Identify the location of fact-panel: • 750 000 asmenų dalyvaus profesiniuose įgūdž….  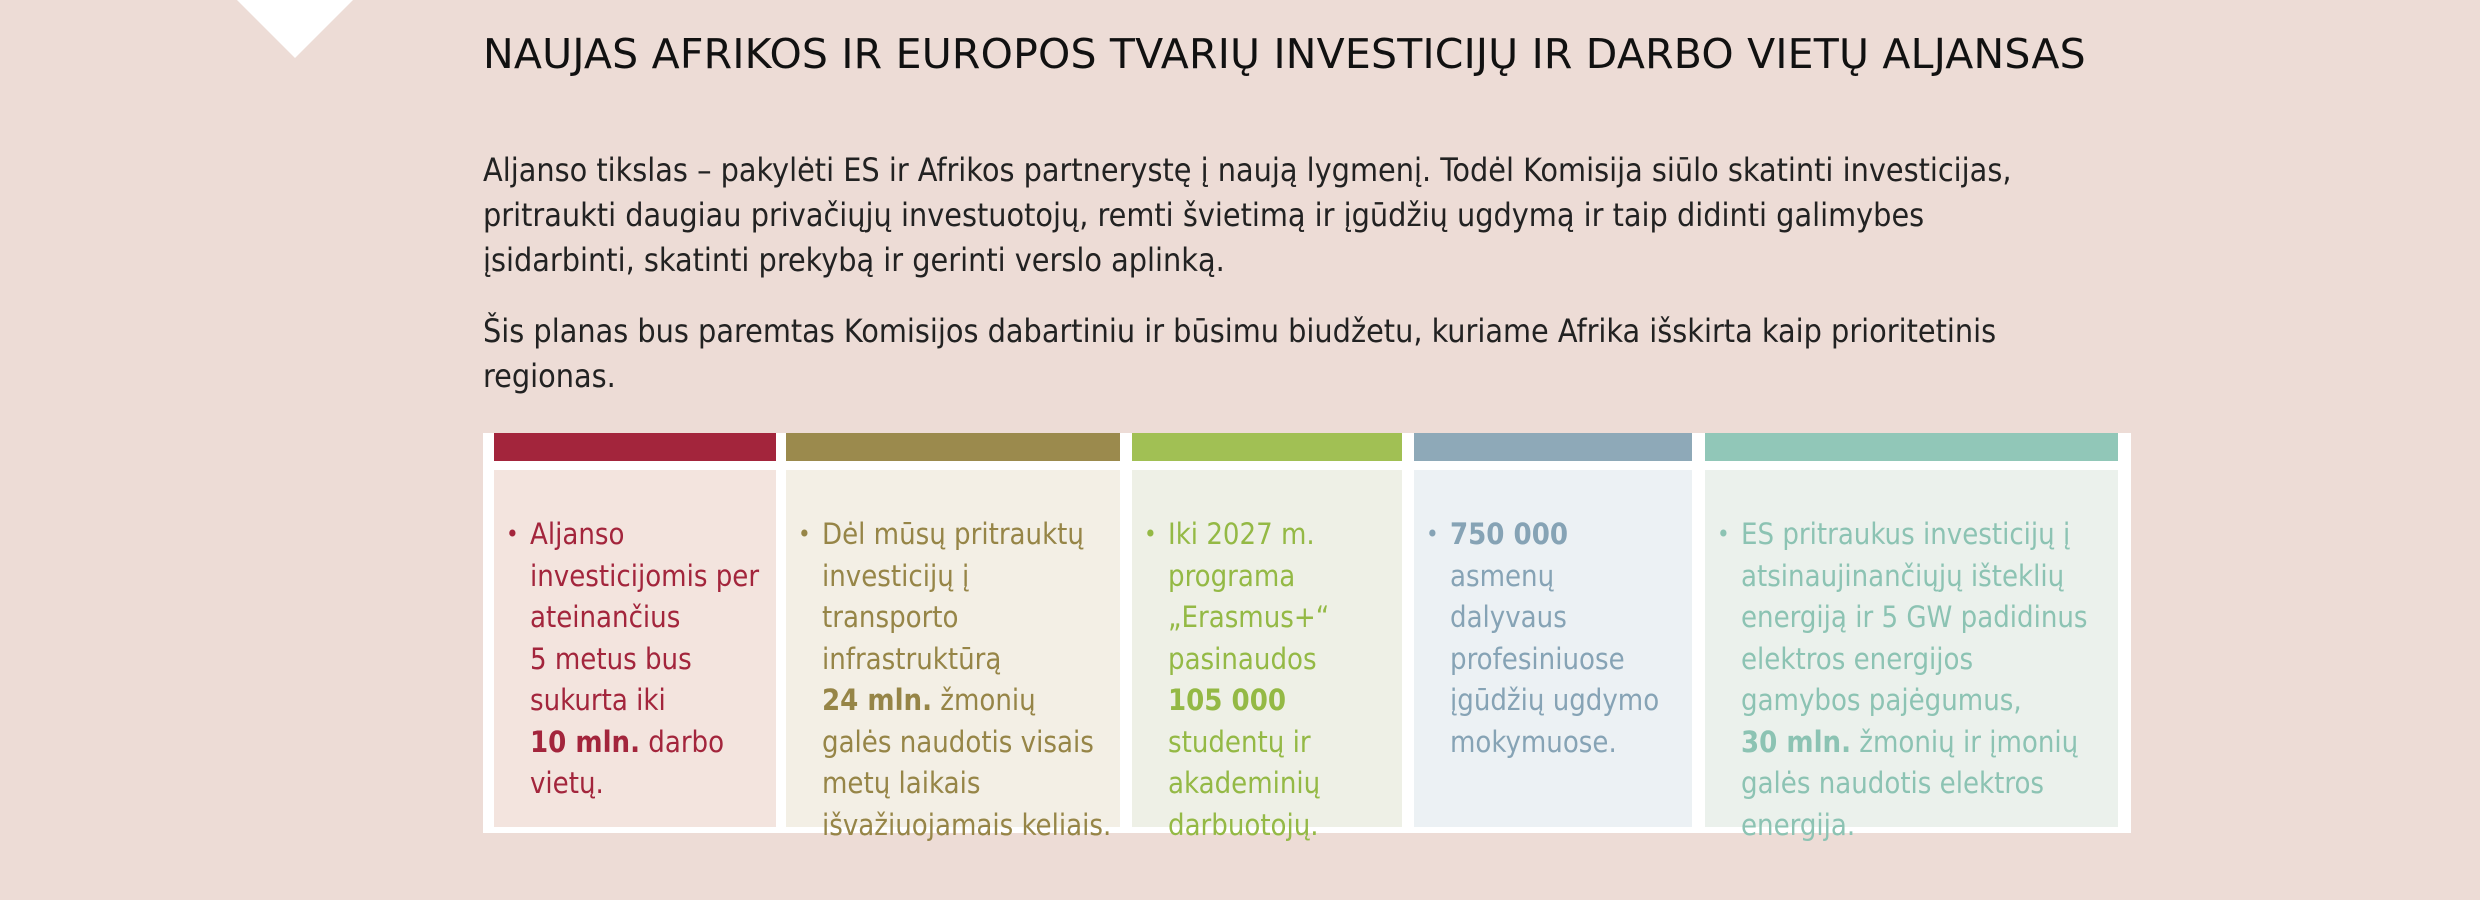
(1553, 648).